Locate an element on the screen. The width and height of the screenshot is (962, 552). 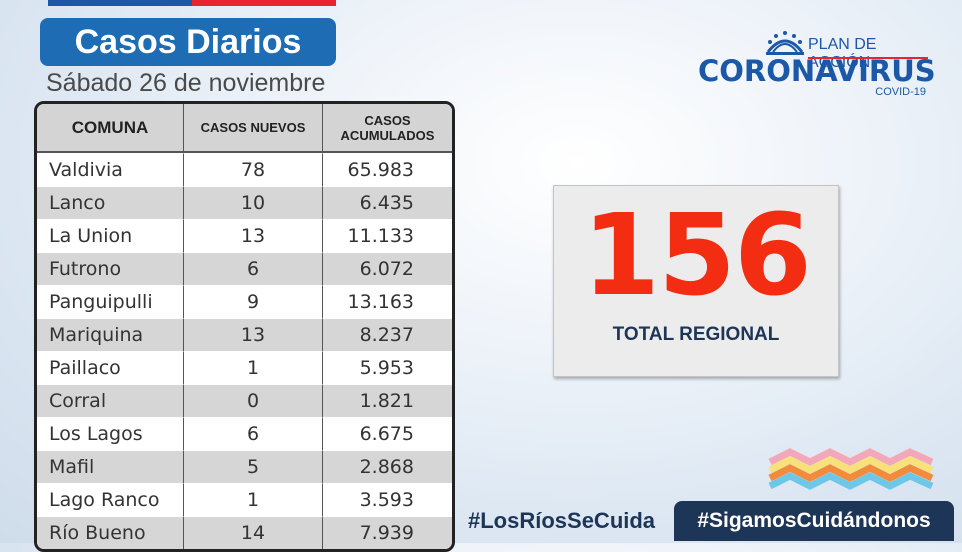
cell-casos-acumulados: 7.939 is located at coordinates (387, 532).